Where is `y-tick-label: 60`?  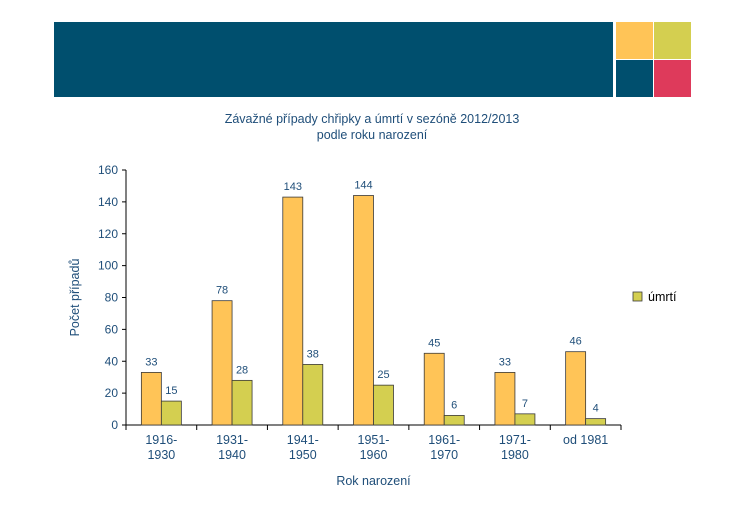
y-tick-label: 60 is located at coordinates (112, 329).